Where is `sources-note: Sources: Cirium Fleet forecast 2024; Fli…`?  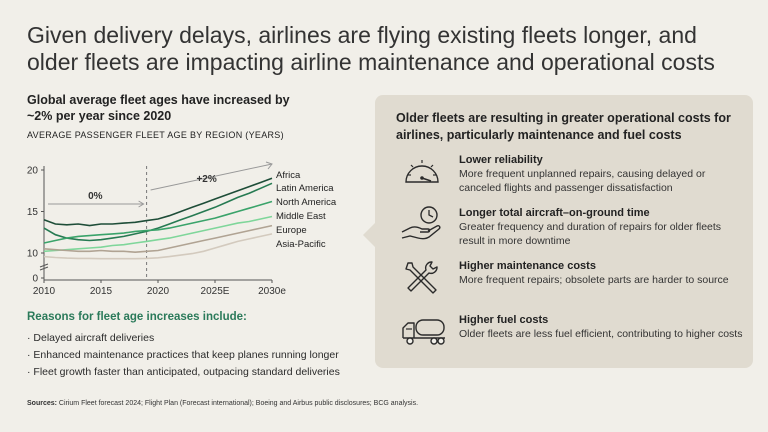
sources-note: Sources: Cirium Fleet forecast 2024; Fli… is located at coordinates (222, 403).